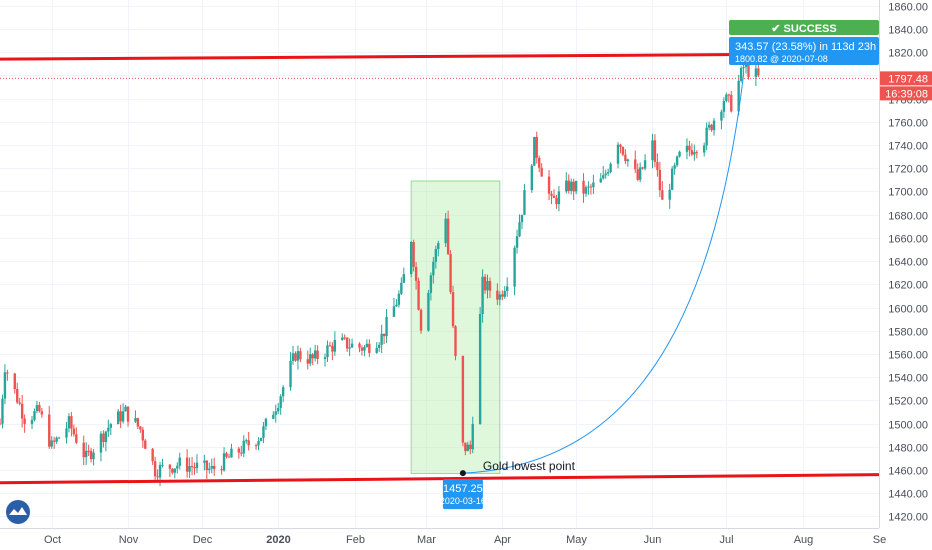 The width and height of the screenshot is (932, 550). I want to click on price-tick-label: 1600.00, so click(908, 310).